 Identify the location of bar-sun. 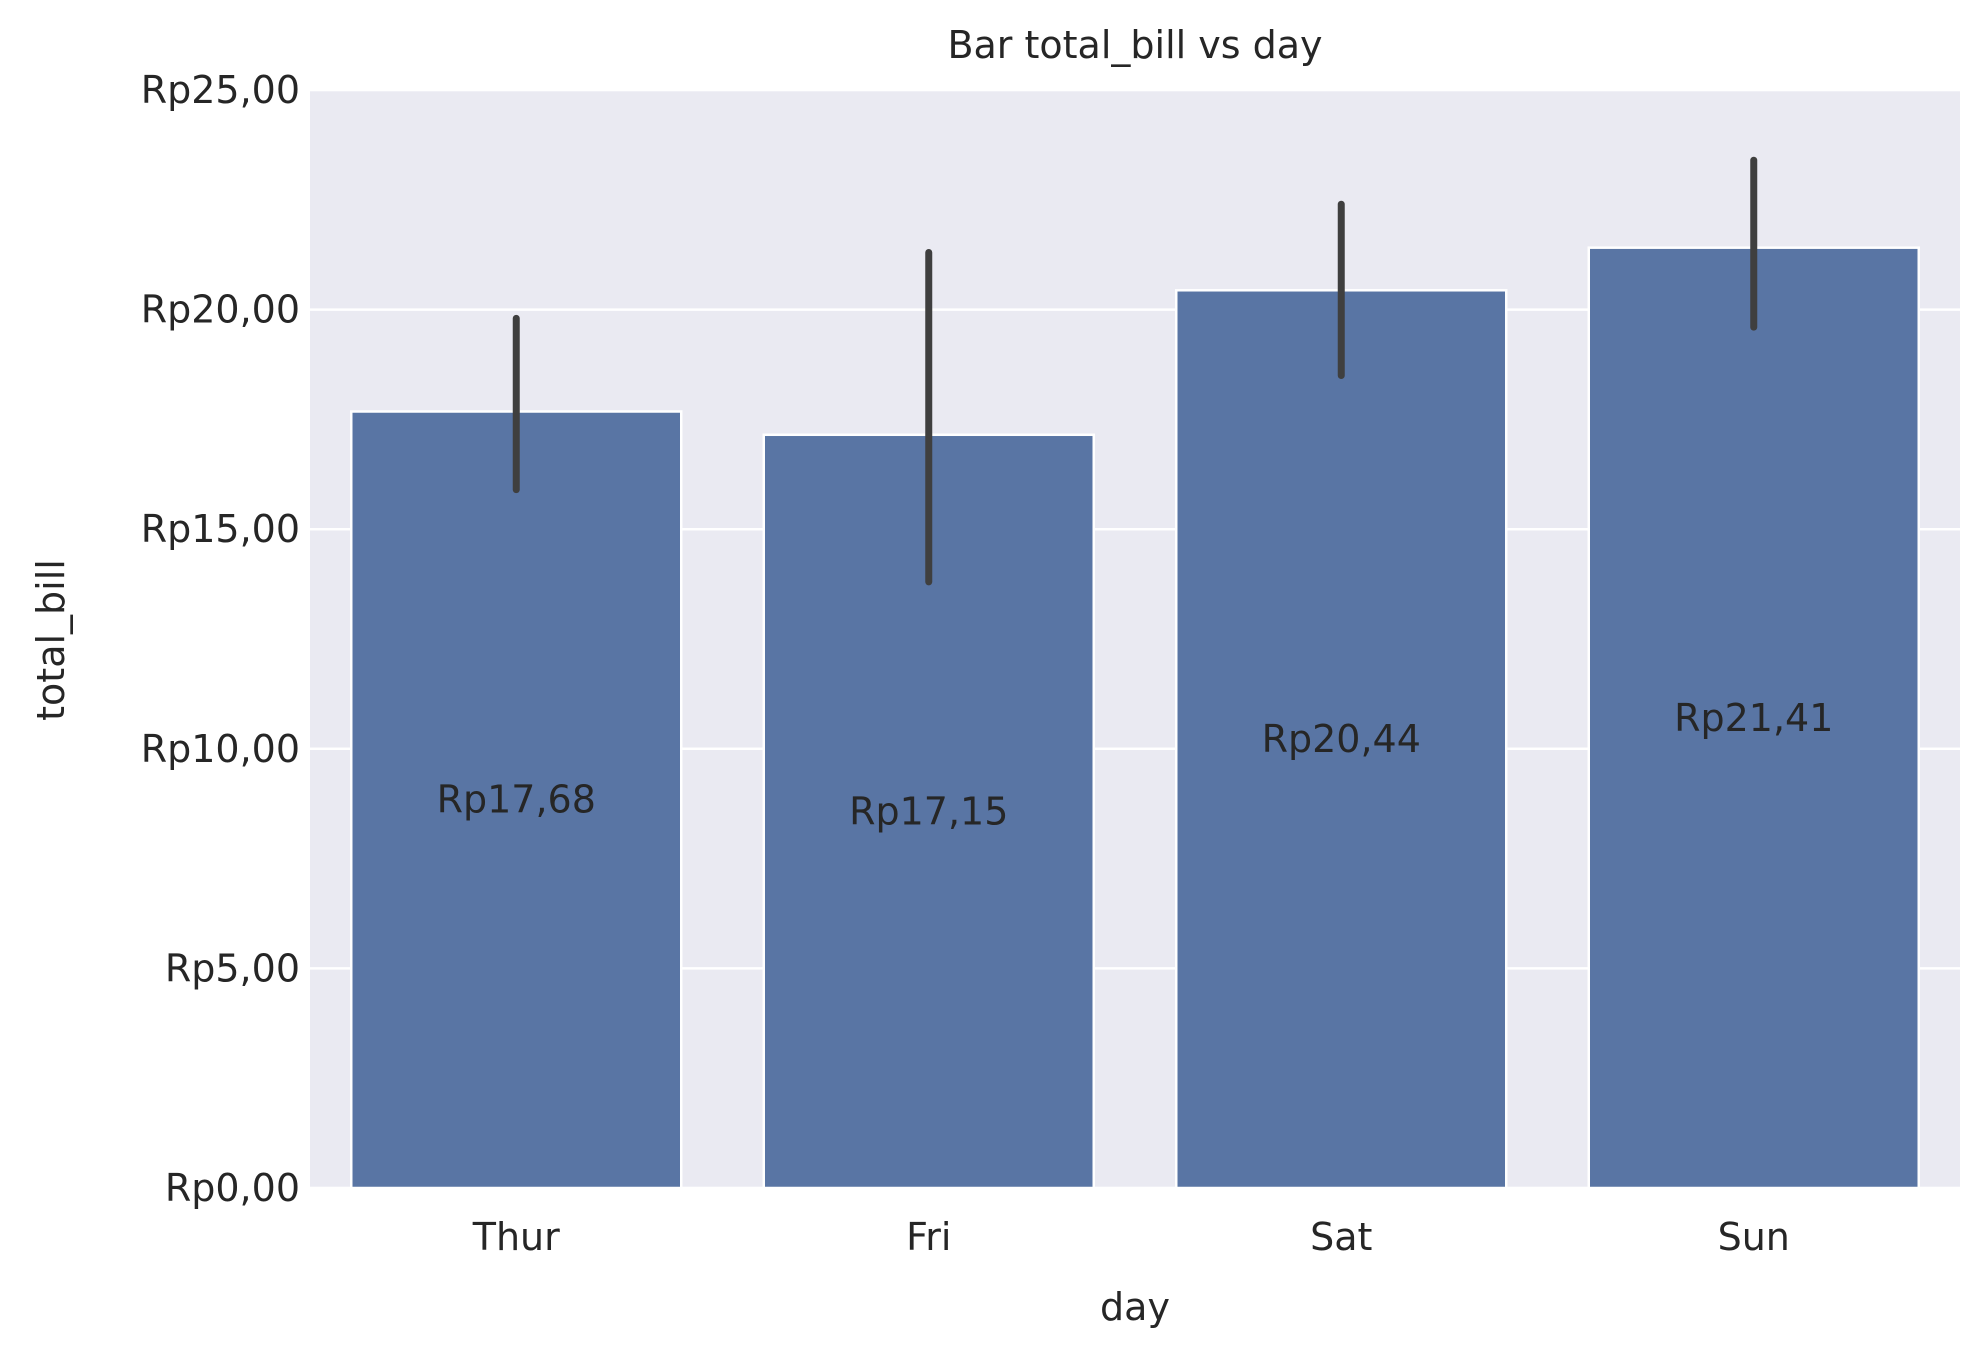
(1753, 718).